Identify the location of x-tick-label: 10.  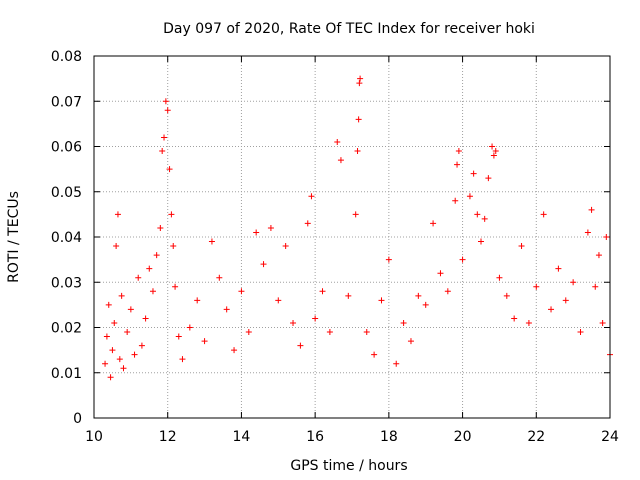
(94, 437).